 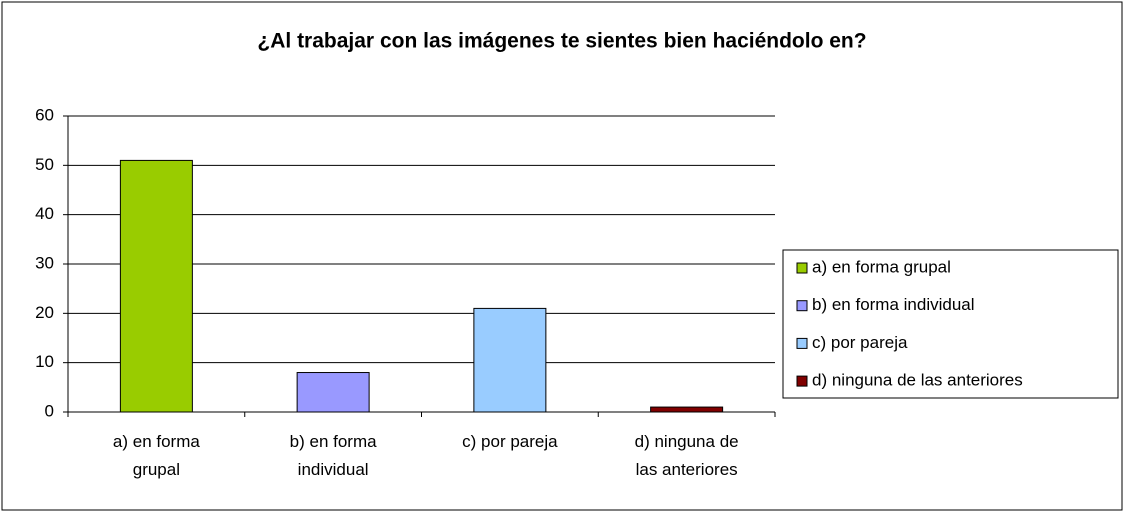 I want to click on legend-label: a) en forma grupal, so click(x=881, y=266).